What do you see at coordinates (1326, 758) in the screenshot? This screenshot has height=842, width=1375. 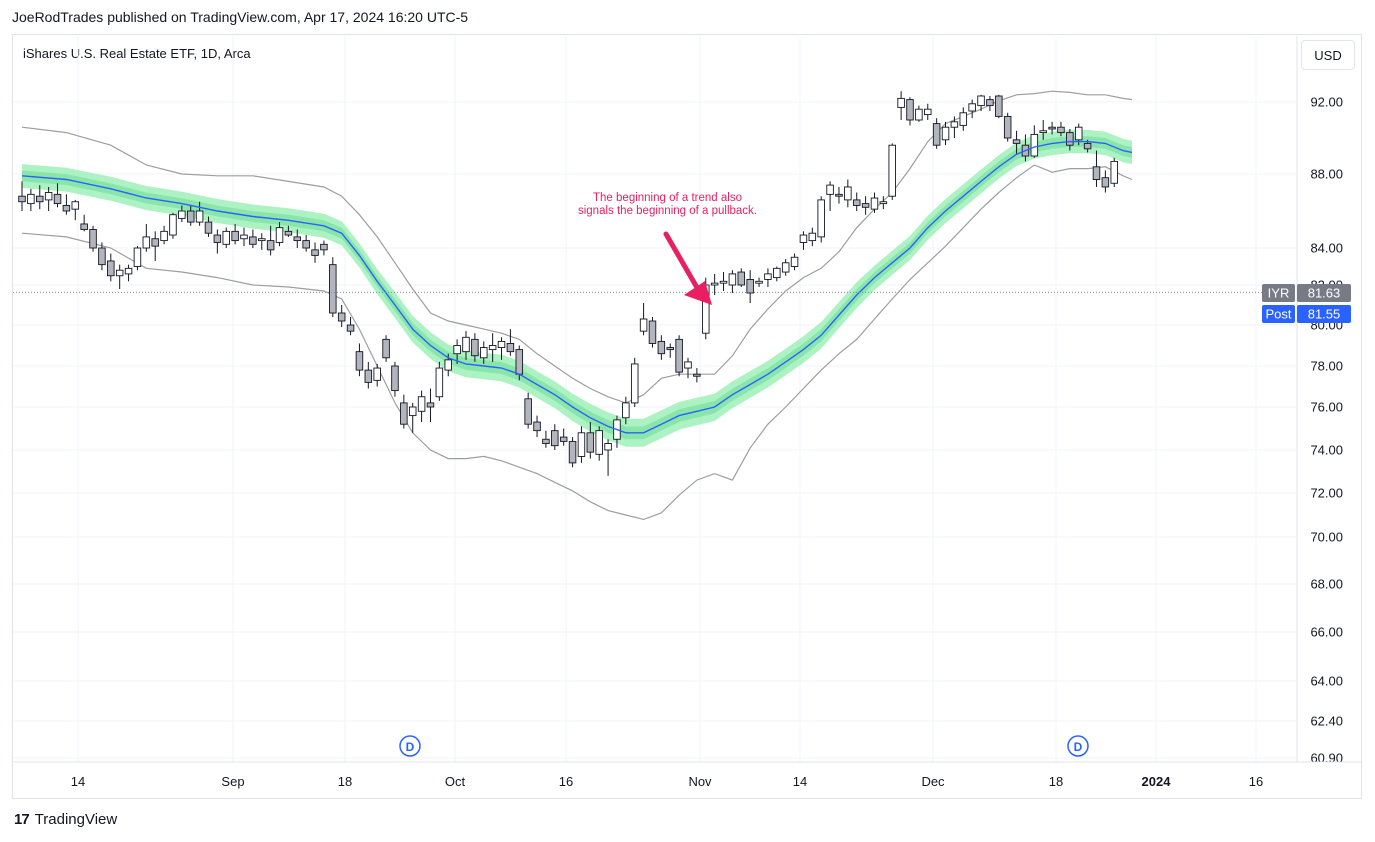 I see `price-tick-label-14: 60.90` at bounding box center [1326, 758].